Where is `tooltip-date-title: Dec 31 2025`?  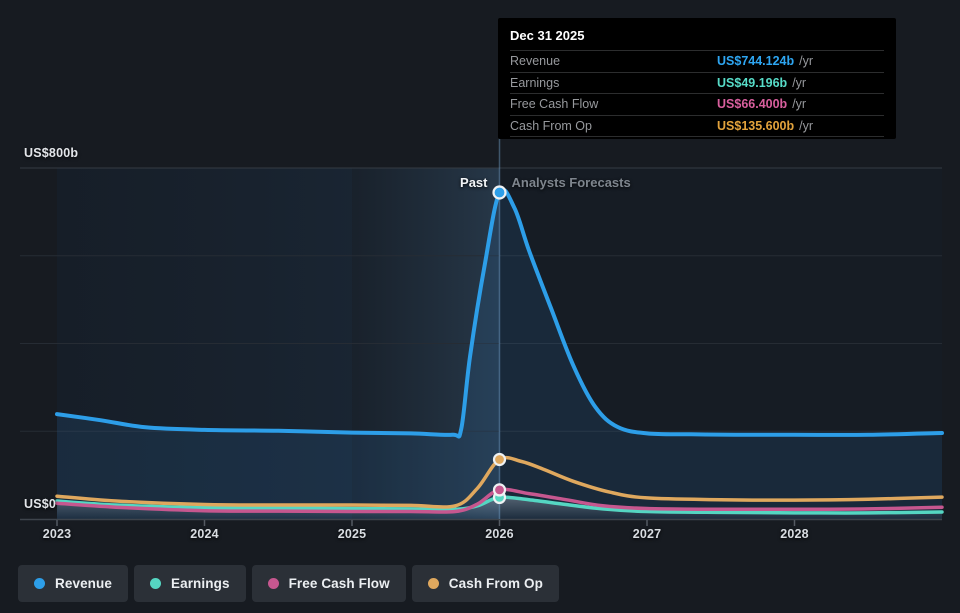 tooltip-date-title: Dec 31 2025 is located at coordinates (547, 35).